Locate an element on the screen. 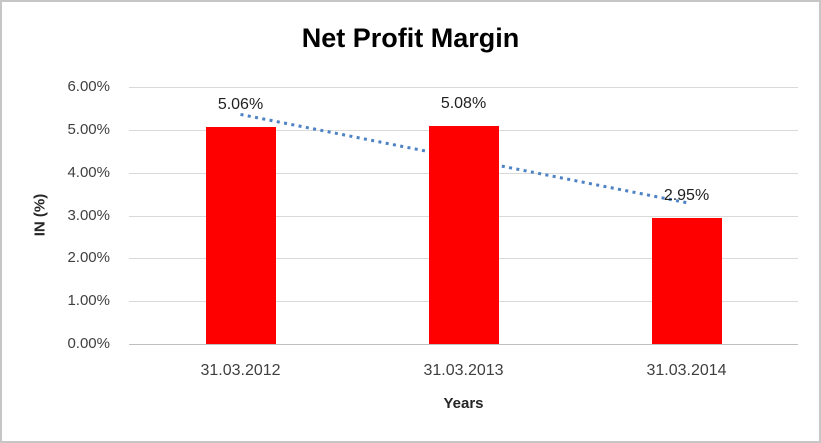 This screenshot has width=821, height=443. bar-value-label: 5.06% is located at coordinates (240, 105).